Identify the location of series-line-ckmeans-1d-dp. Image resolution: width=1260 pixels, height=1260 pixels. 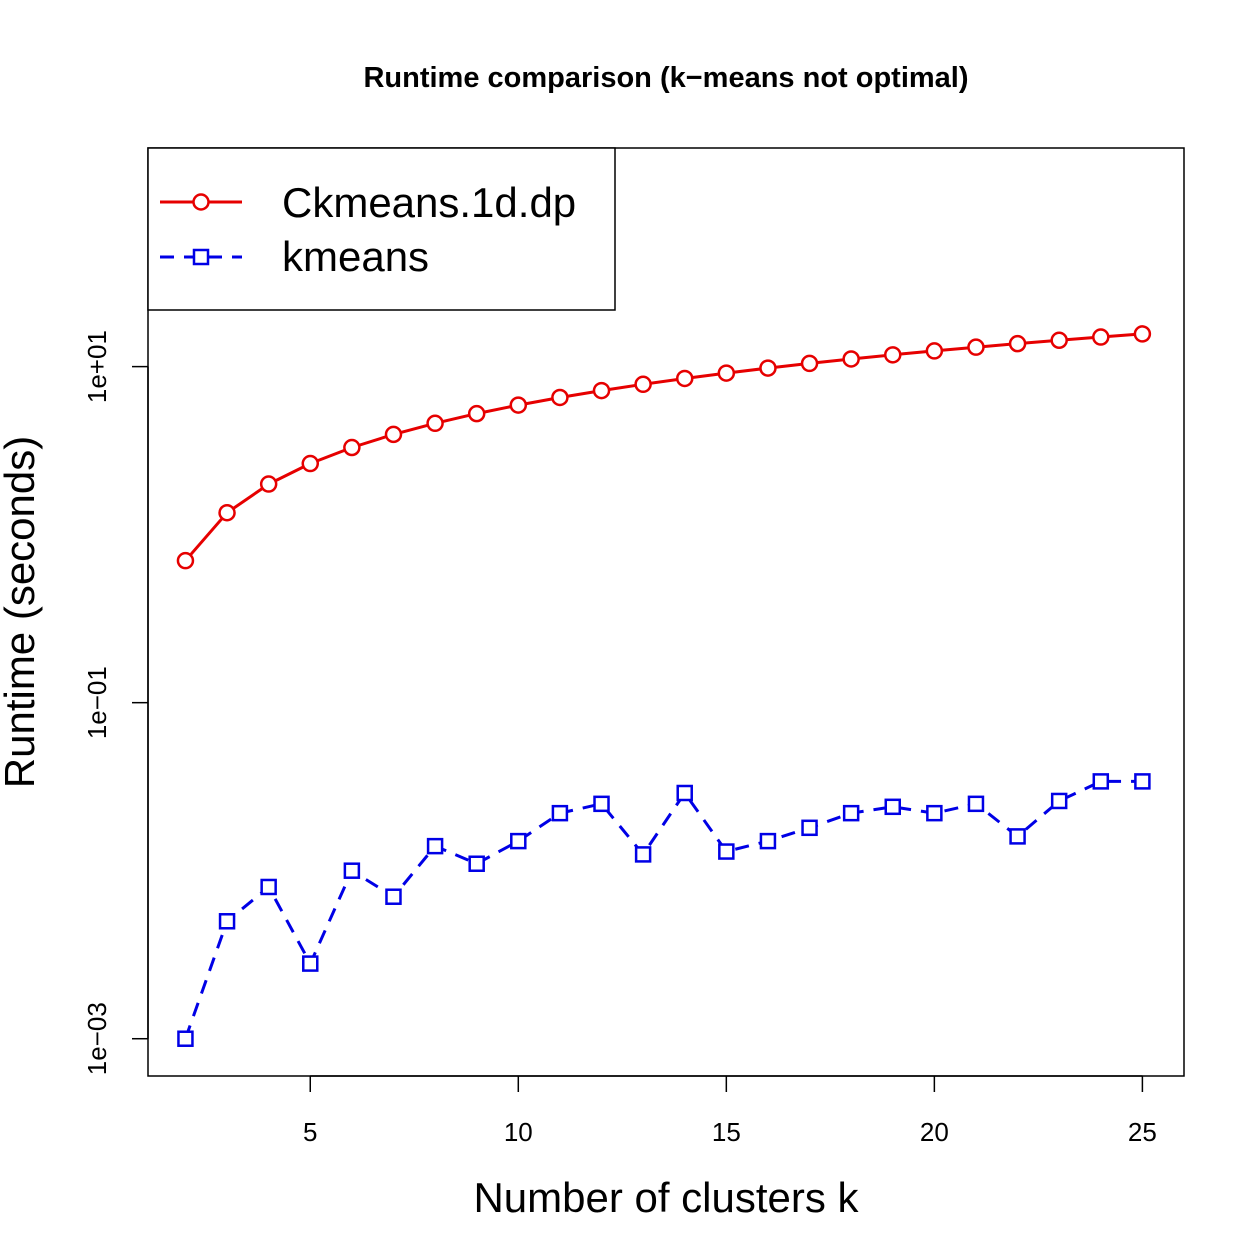
(663, 447).